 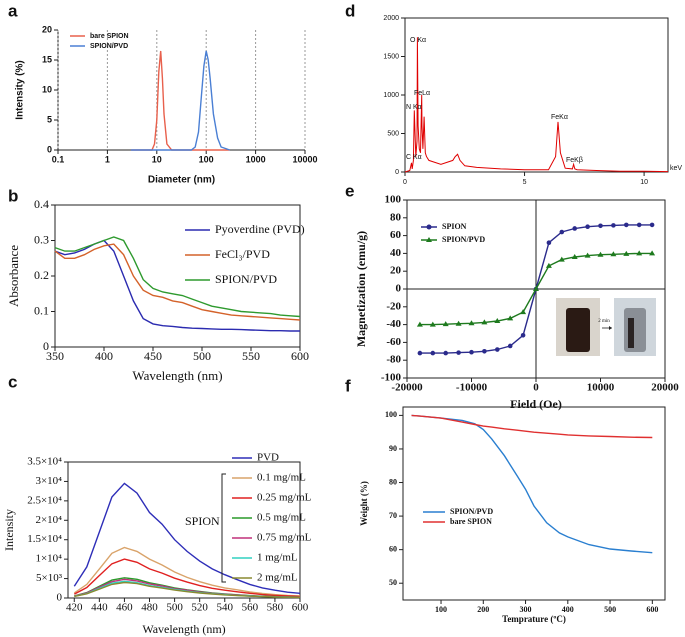 What do you see at coordinates (350, 10) in the screenshot?
I see `panel-label: d` at bounding box center [350, 10].